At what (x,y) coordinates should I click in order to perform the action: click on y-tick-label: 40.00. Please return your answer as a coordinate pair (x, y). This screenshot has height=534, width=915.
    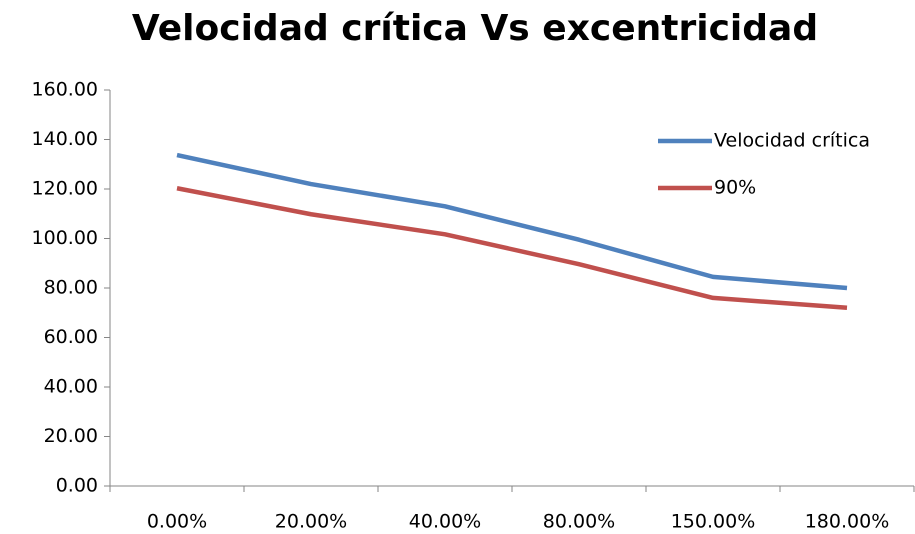
    Looking at the image, I should click on (71, 387).